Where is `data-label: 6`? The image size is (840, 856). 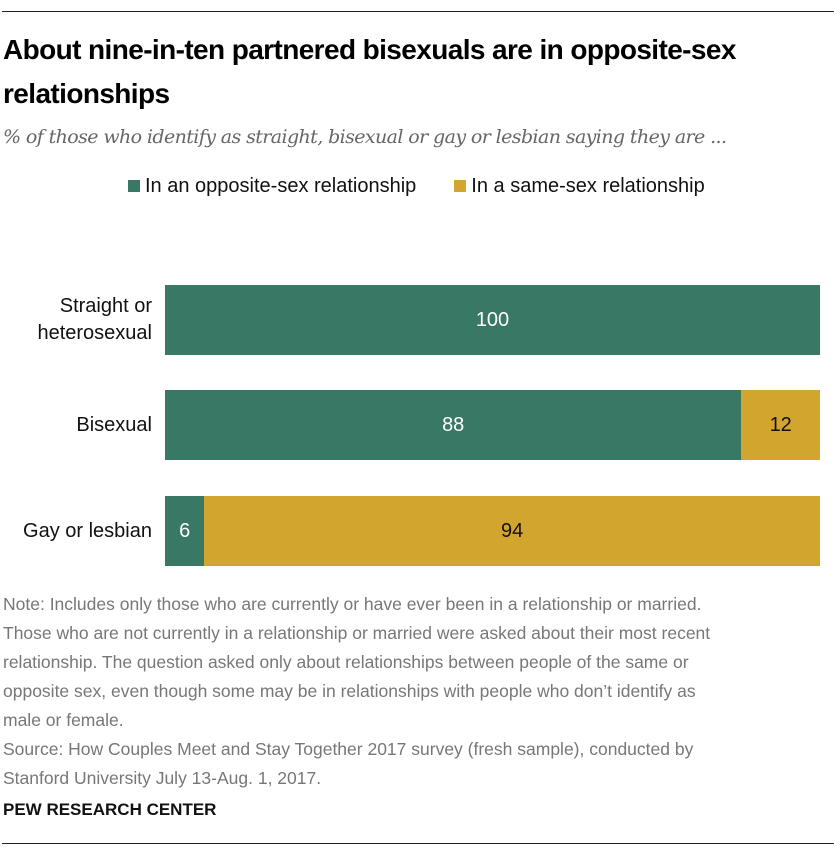 data-label: 6 is located at coordinates (185, 530).